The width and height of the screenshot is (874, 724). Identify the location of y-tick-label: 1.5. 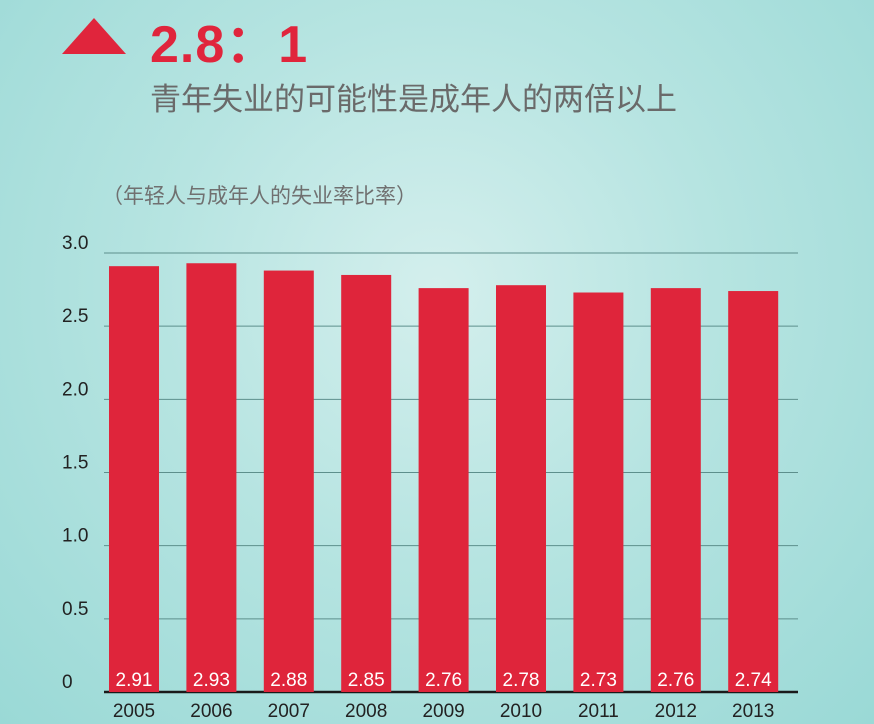
(75, 463).